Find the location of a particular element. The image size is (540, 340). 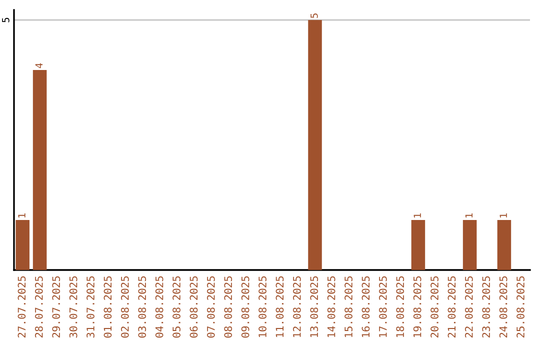

x-tick-label: 17.08.2025 is located at coordinates (382, 307).